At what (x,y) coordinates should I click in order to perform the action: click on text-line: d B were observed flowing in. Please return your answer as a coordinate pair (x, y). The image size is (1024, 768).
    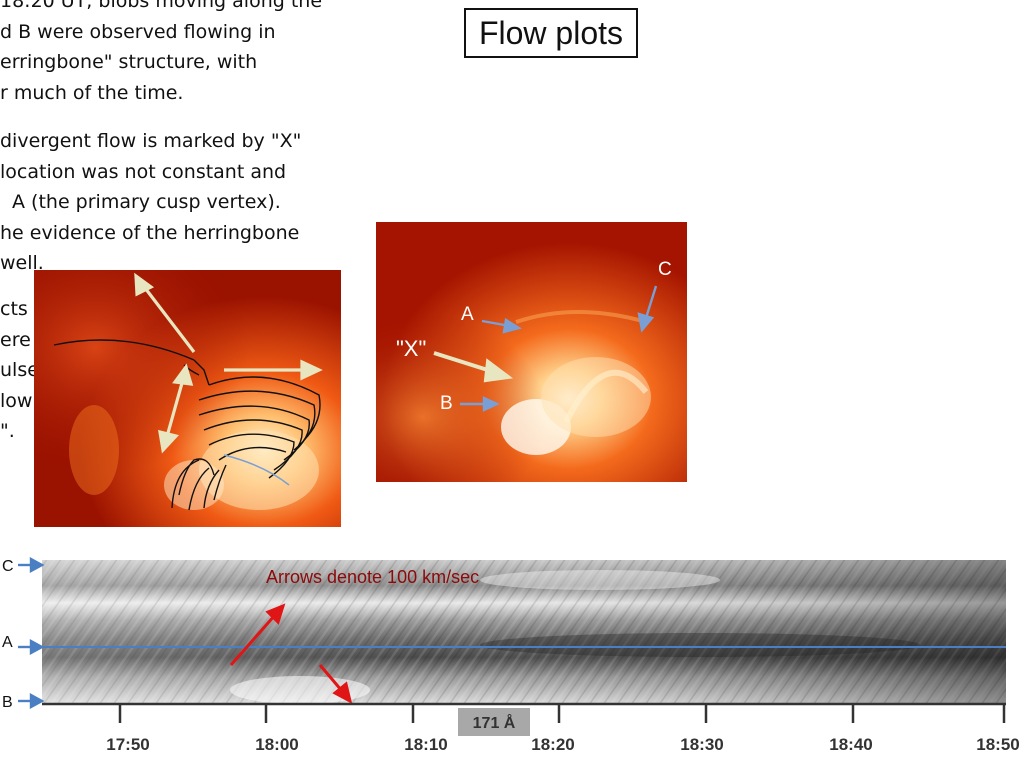
    Looking at the image, I should click on (138, 31).